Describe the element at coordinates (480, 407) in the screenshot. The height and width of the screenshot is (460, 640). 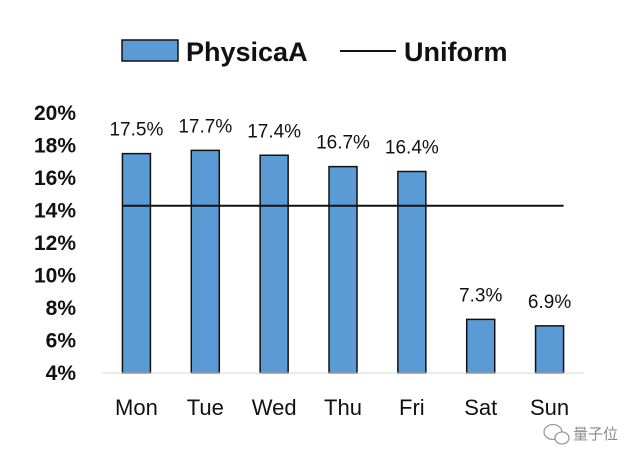
I see `x-tick-label: Sat` at that location.